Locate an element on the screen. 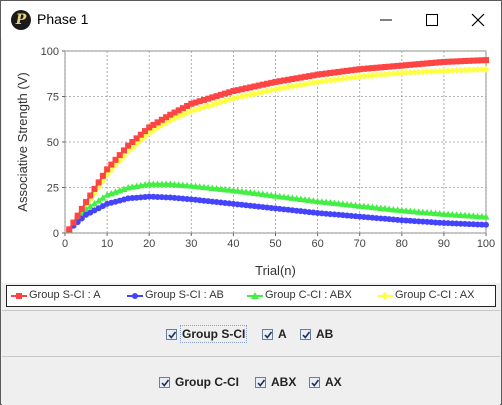  window-title: Phase 1 is located at coordinates (63, 19).